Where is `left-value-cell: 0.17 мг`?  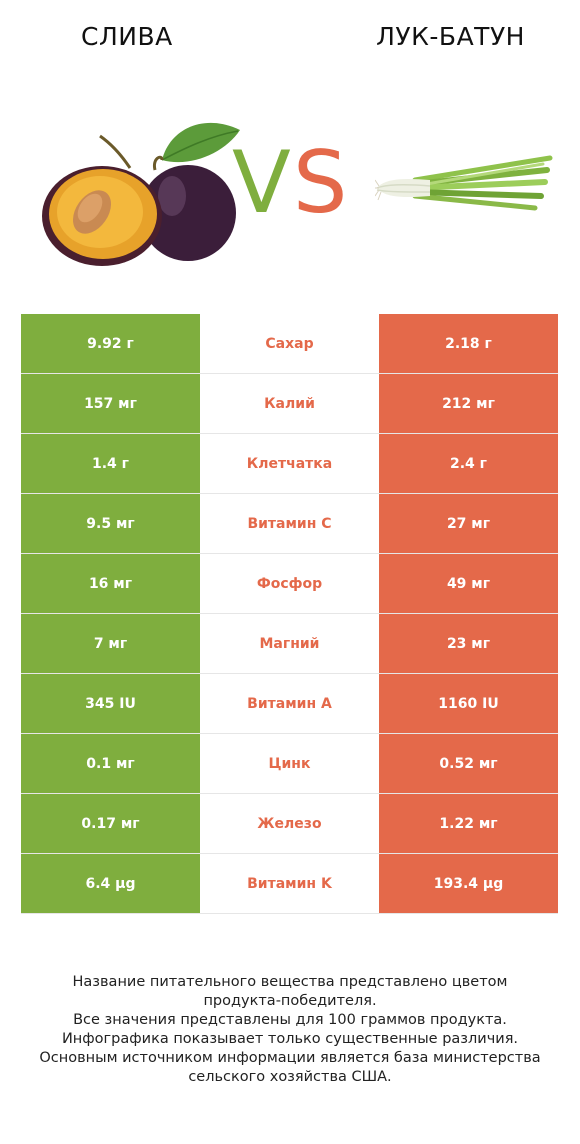
left-value-cell: 0.17 мг is located at coordinates (110, 823).